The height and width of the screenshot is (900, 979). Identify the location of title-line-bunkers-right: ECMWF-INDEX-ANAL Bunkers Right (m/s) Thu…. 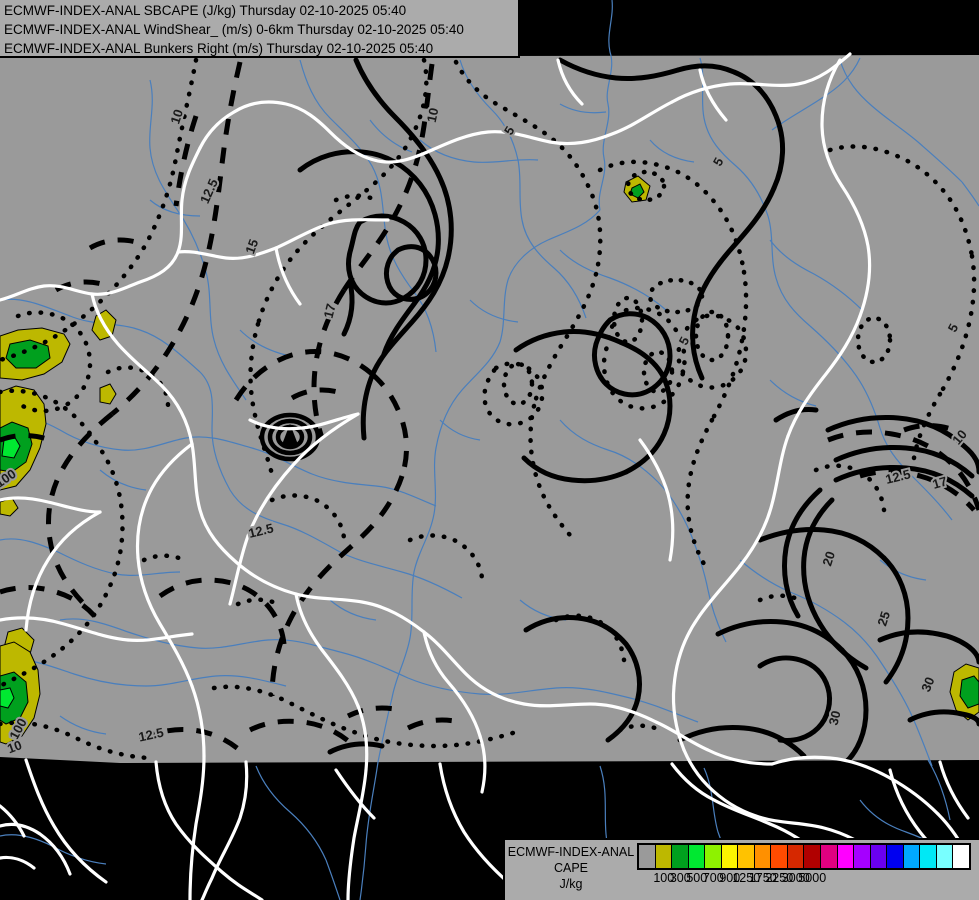
(219, 48).